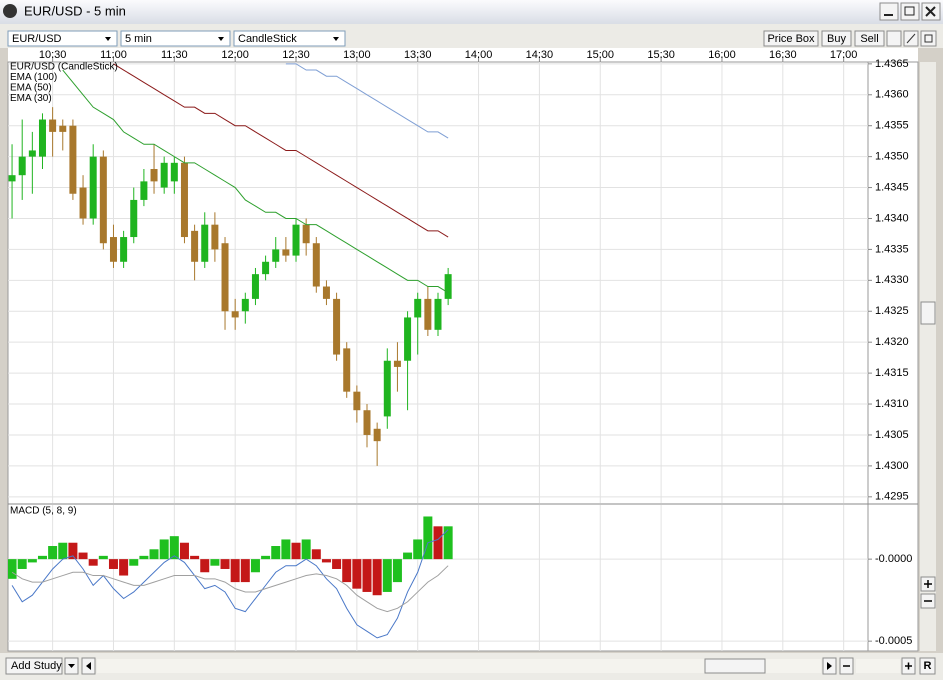 The height and width of the screenshot is (680, 943). What do you see at coordinates (174, 55) in the screenshot?
I see `x-tick-label: 11:30` at bounding box center [174, 55].